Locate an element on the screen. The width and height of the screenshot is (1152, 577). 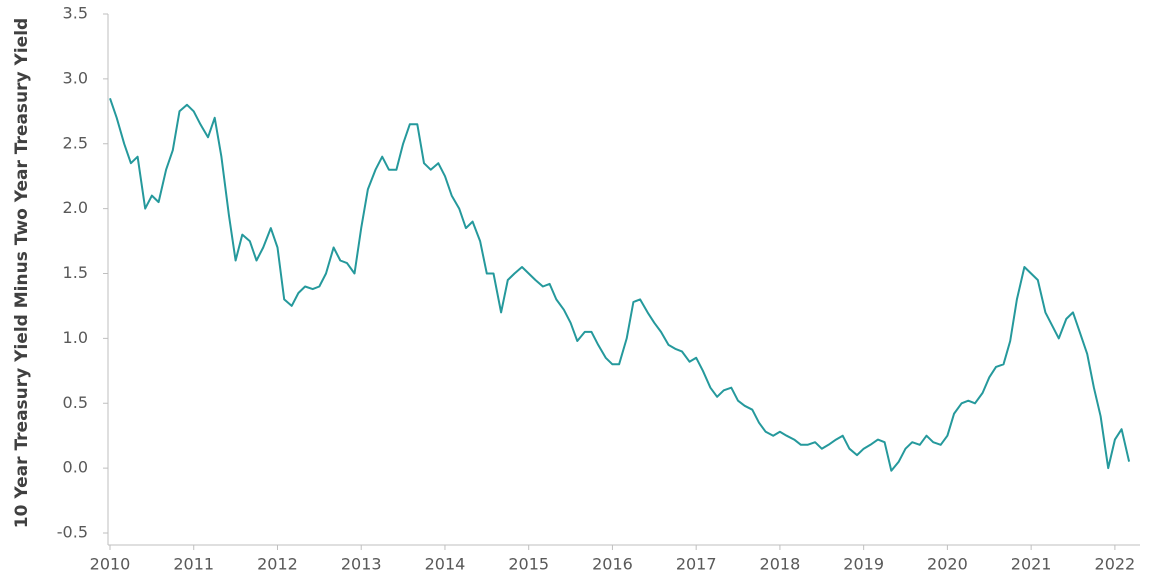
x-tick-label: 2017 is located at coordinates (696, 564).